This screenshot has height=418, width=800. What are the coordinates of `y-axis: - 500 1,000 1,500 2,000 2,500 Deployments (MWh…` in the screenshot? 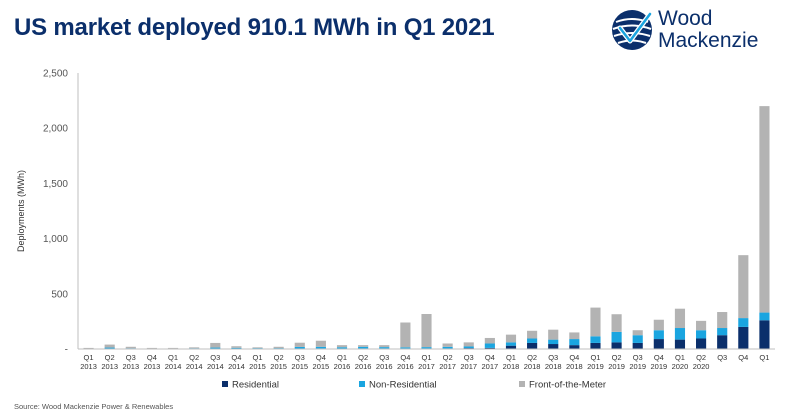 It's located at (47, 212).